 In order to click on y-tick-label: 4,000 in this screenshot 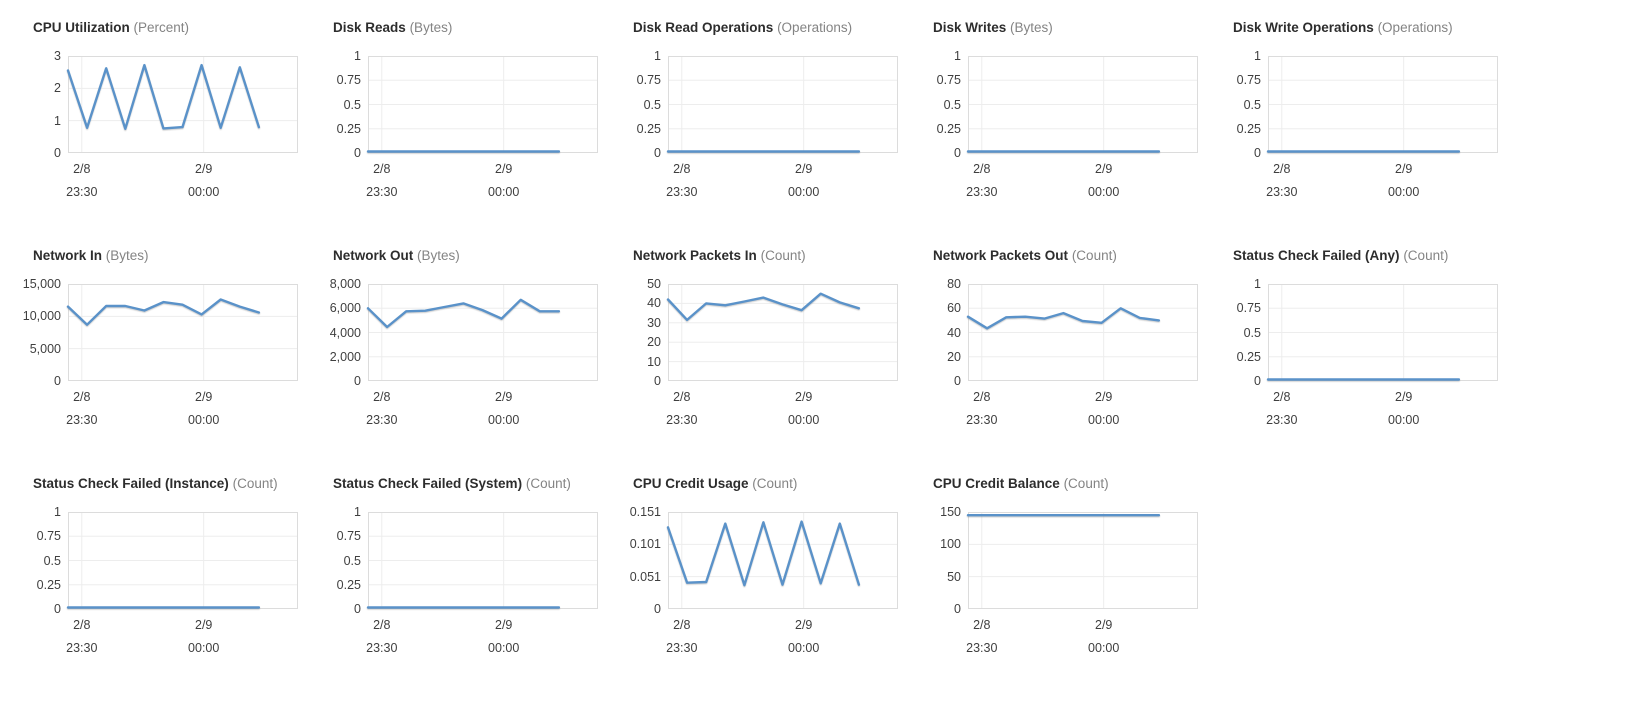, I will do `click(345, 332)`.